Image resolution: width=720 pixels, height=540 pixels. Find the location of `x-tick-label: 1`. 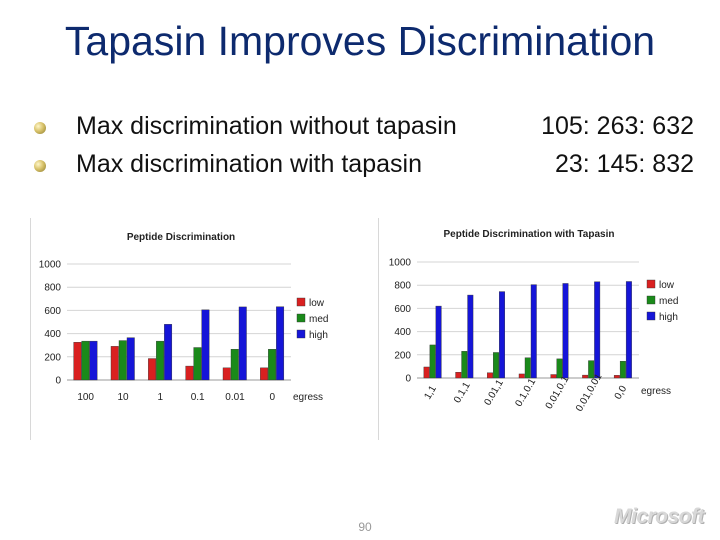

x-tick-label: 1 is located at coordinates (161, 397).